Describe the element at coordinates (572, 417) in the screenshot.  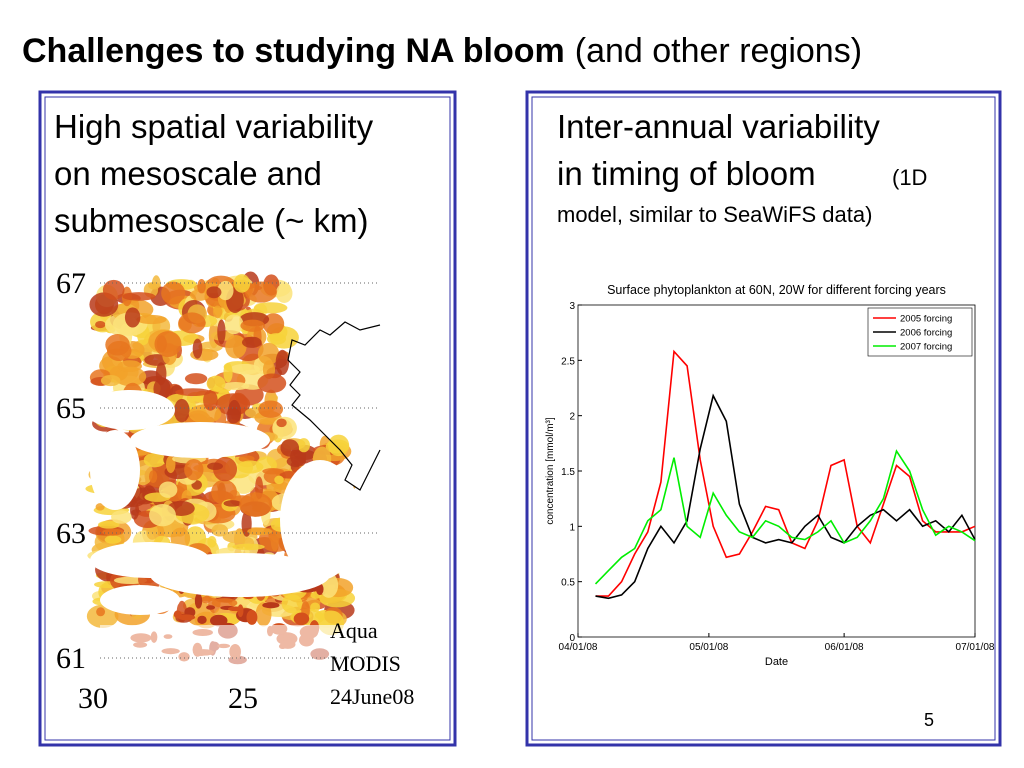
I see `y-tick-label: 2` at that location.